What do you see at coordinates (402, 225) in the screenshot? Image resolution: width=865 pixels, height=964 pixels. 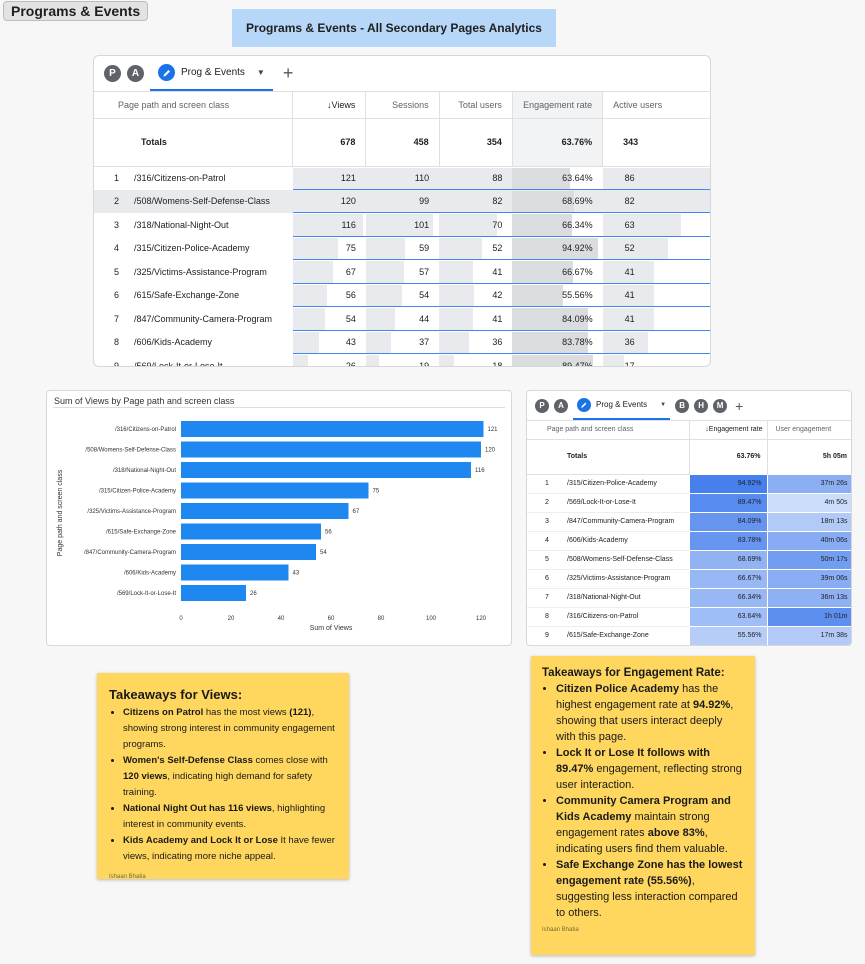 I see `table-row: 3/318/National-Night-Out 116 101 70 66.34% 63` at bounding box center [402, 225].